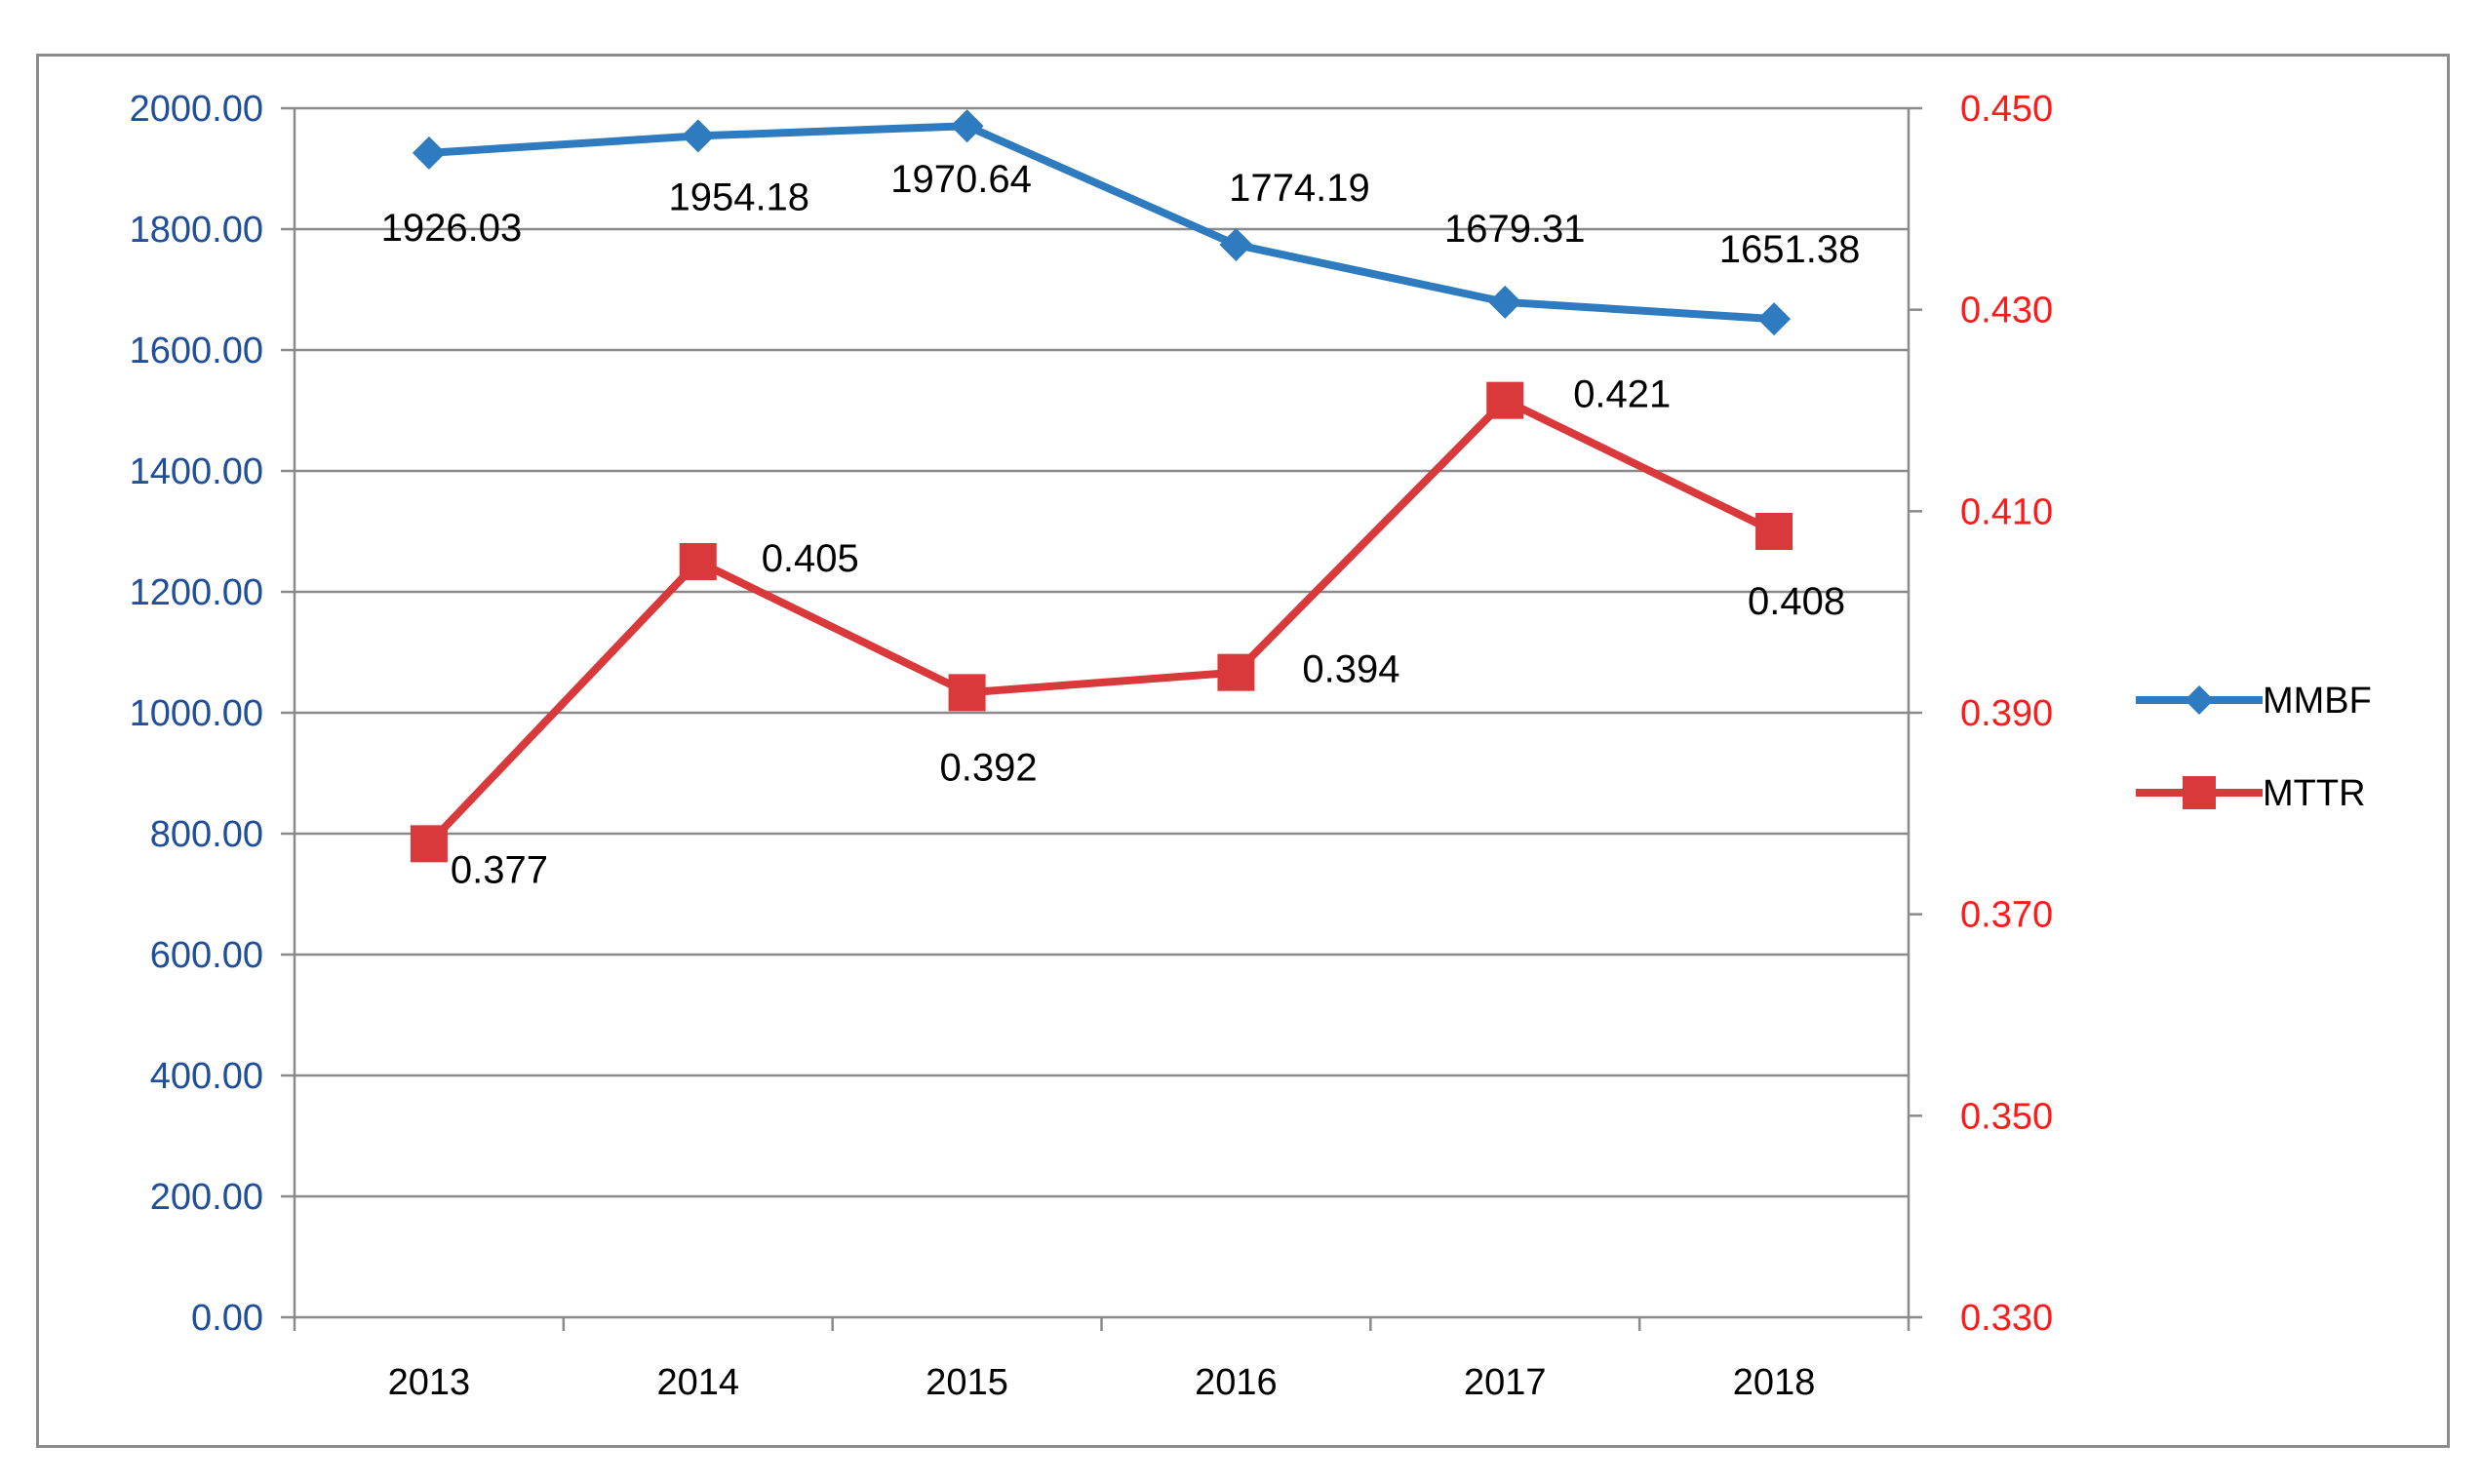 This screenshot has width=2482, height=1484. I want to click on legend-marker-mmbf, so click(2199, 700).